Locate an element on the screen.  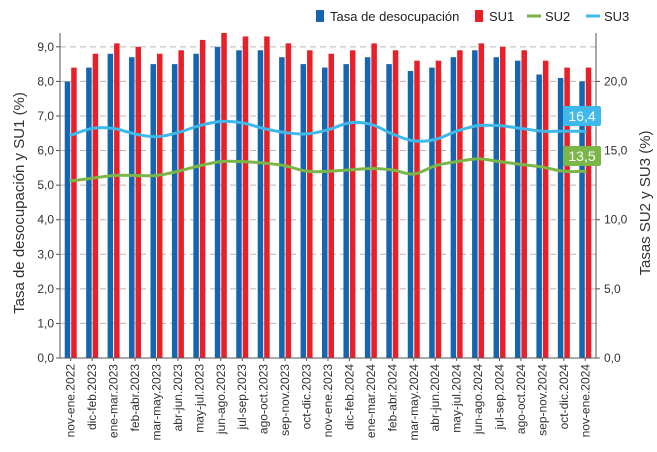
callouts: 16,4 13,5 is located at coordinates (582, 136).